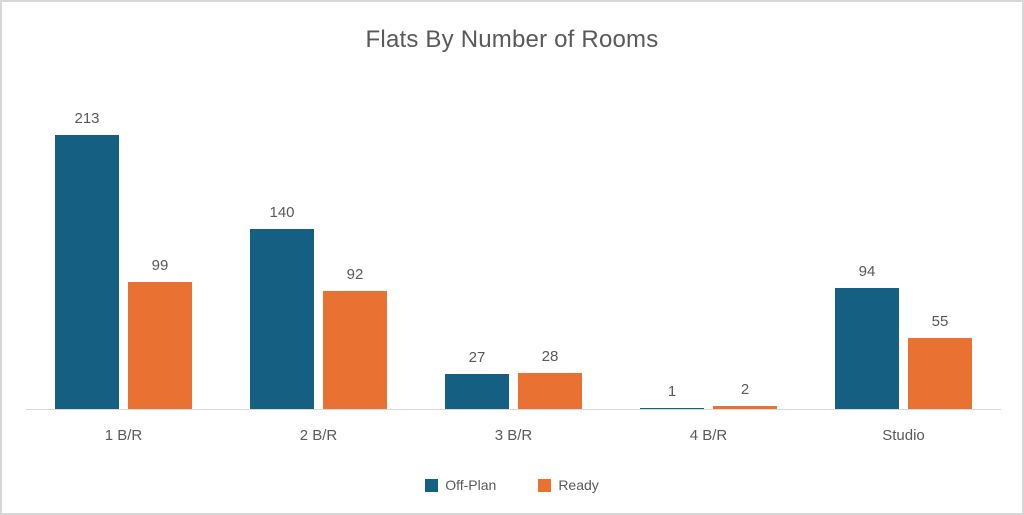 Image resolution: width=1024 pixels, height=515 pixels. Describe the element at coordinates (160, 265) in the screenshot. I see `data-label: 99` at that location.